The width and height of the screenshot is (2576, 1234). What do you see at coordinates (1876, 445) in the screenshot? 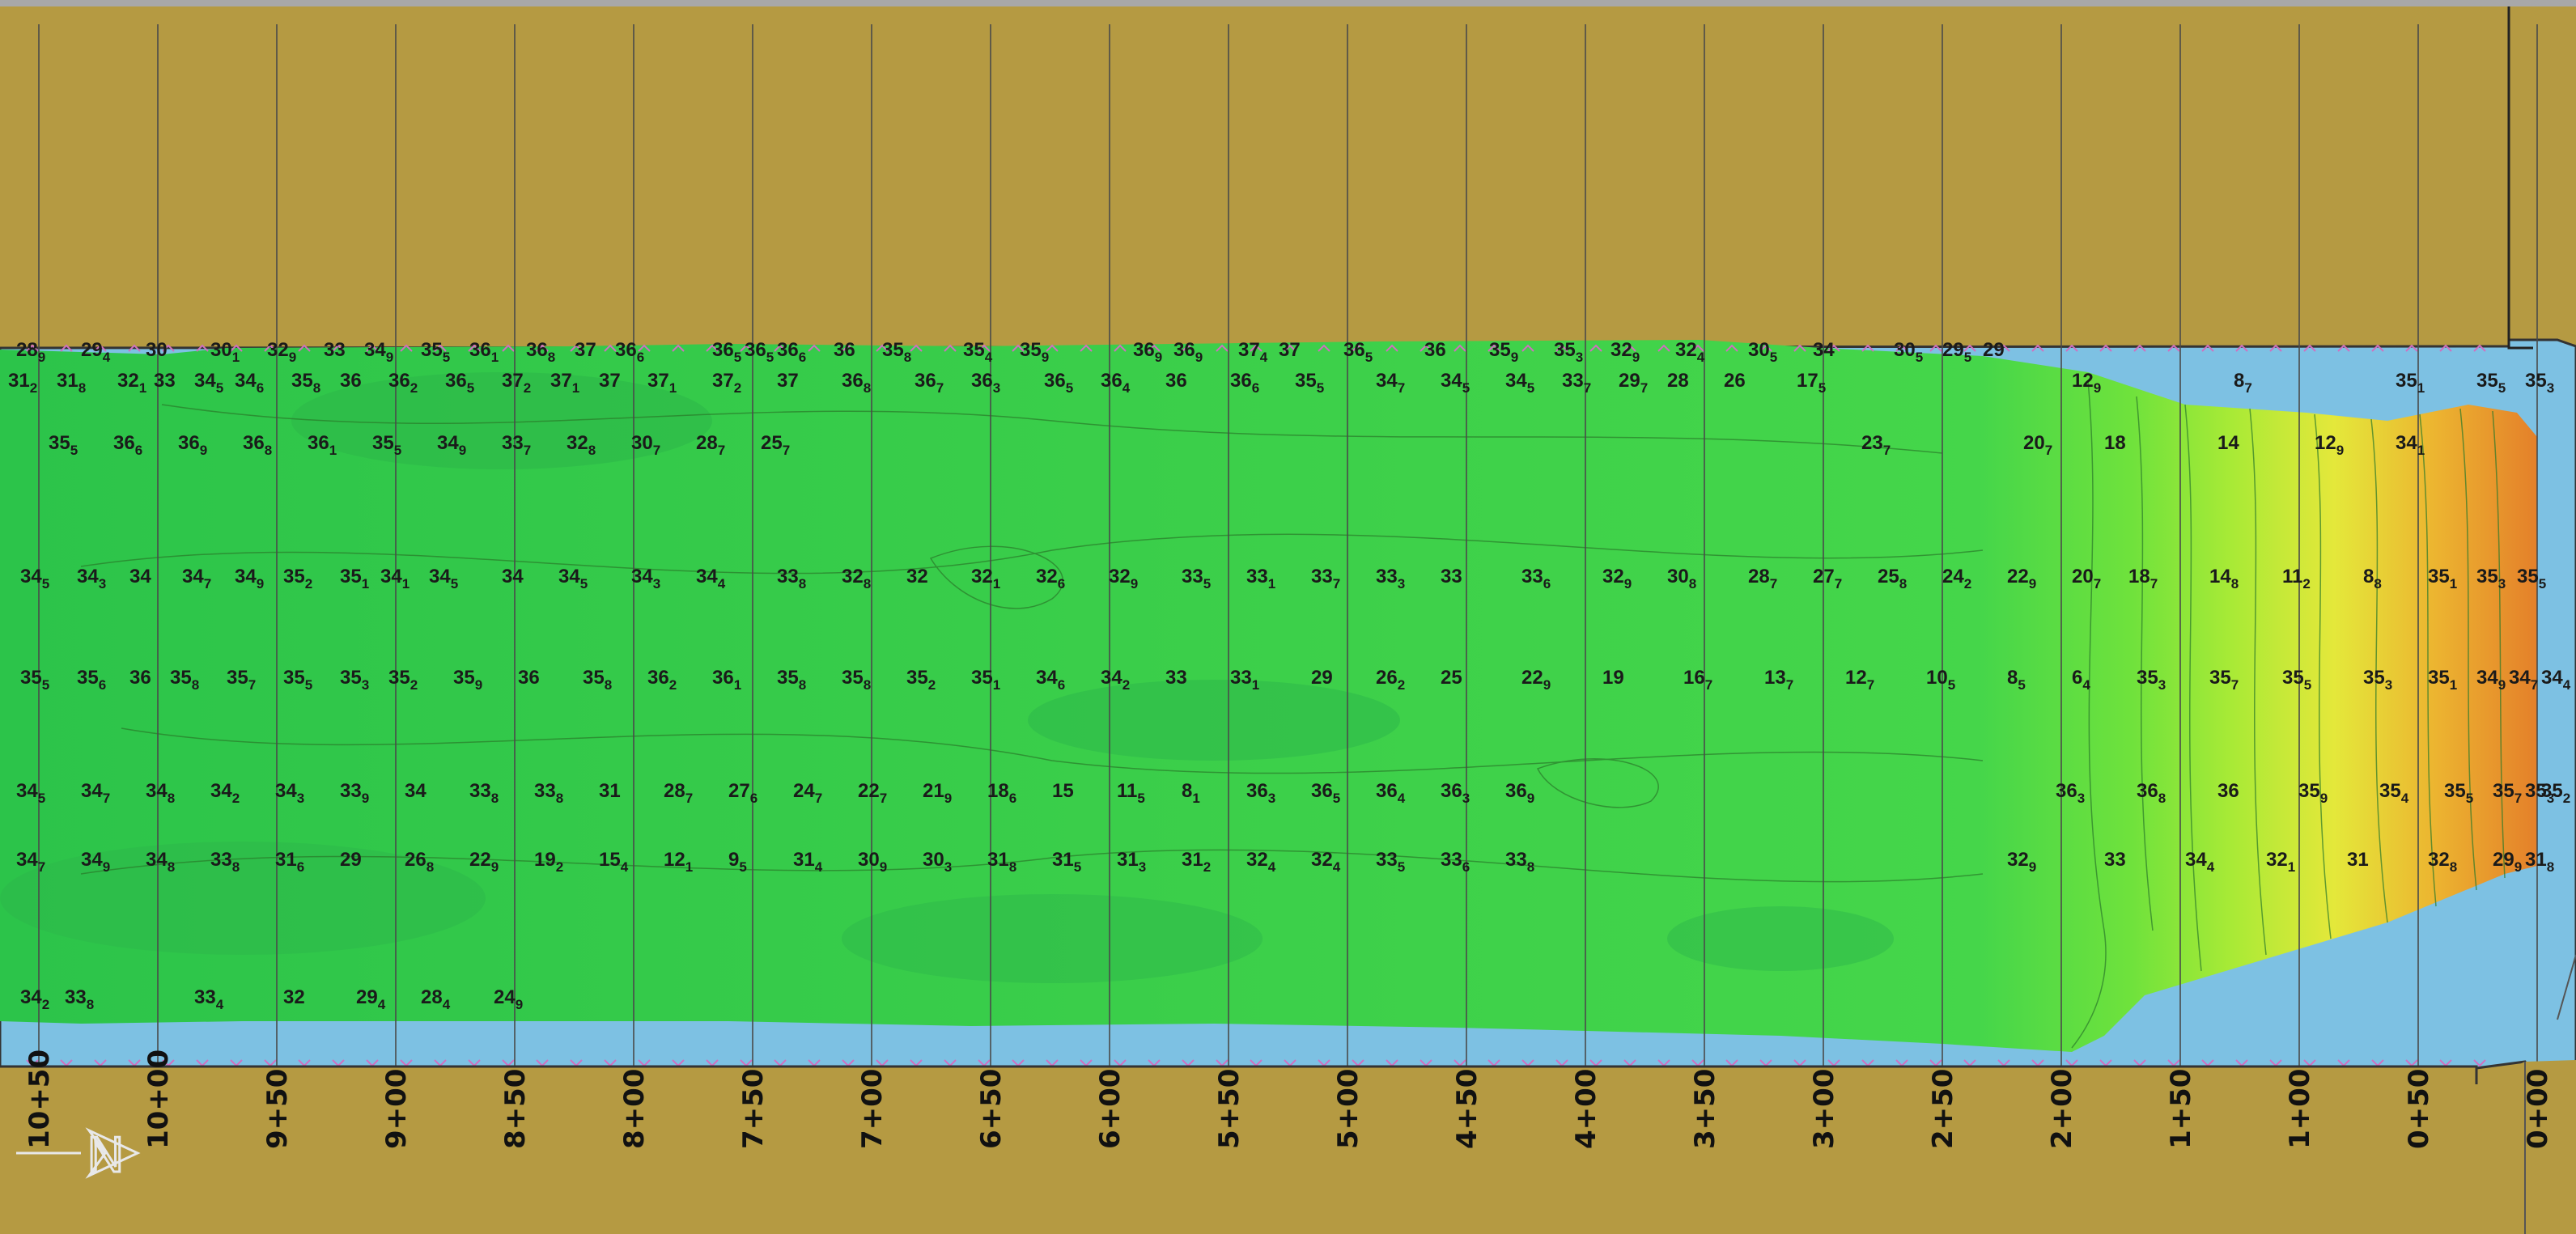
I see `sounding-label: 237` at bounding box center [1876, 445].